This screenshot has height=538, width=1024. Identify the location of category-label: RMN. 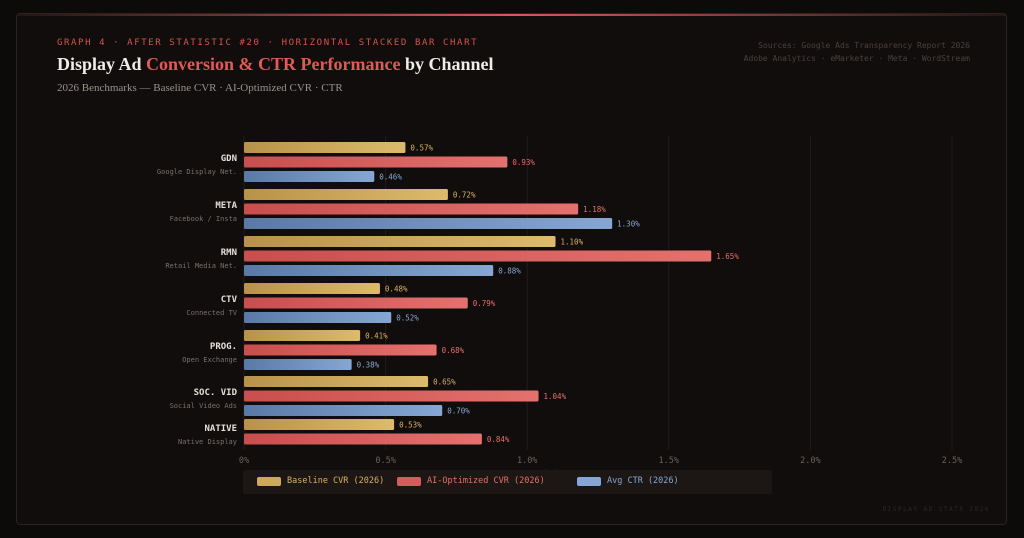
(229, 253).